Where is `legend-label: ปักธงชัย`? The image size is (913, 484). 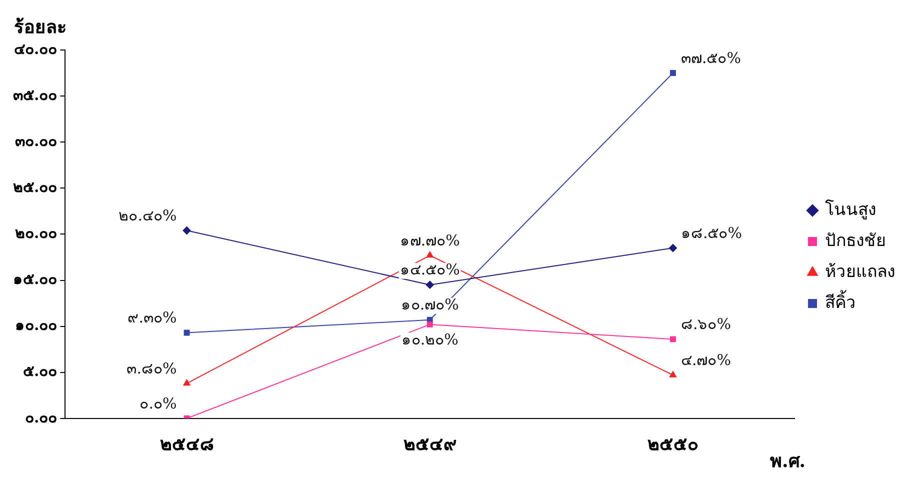
legend-label: ปักธงชัย is located at coordinates (855, 240).